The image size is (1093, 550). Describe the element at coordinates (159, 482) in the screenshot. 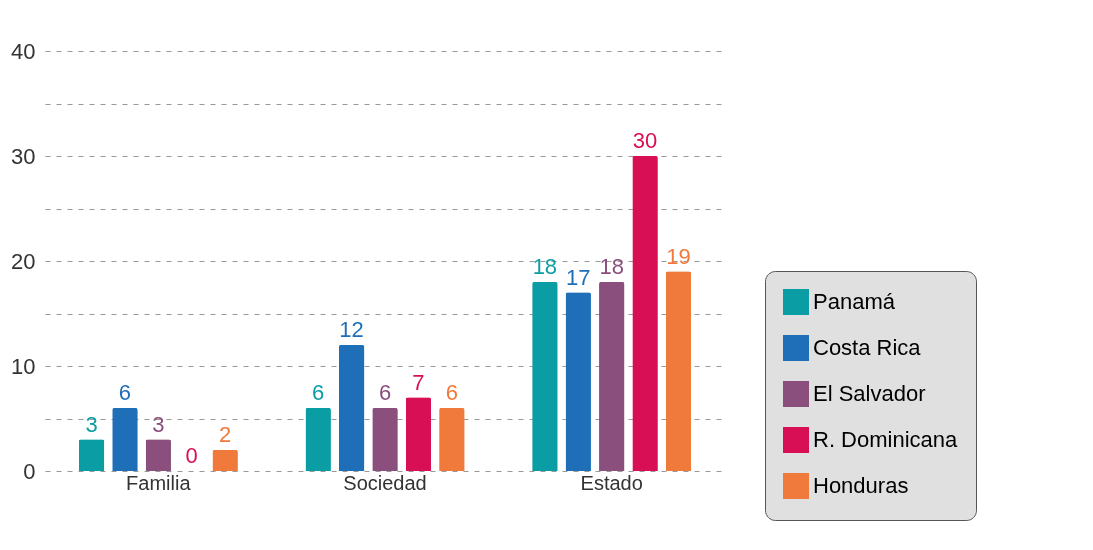

I see `x-tick-label: Familia` at that location.